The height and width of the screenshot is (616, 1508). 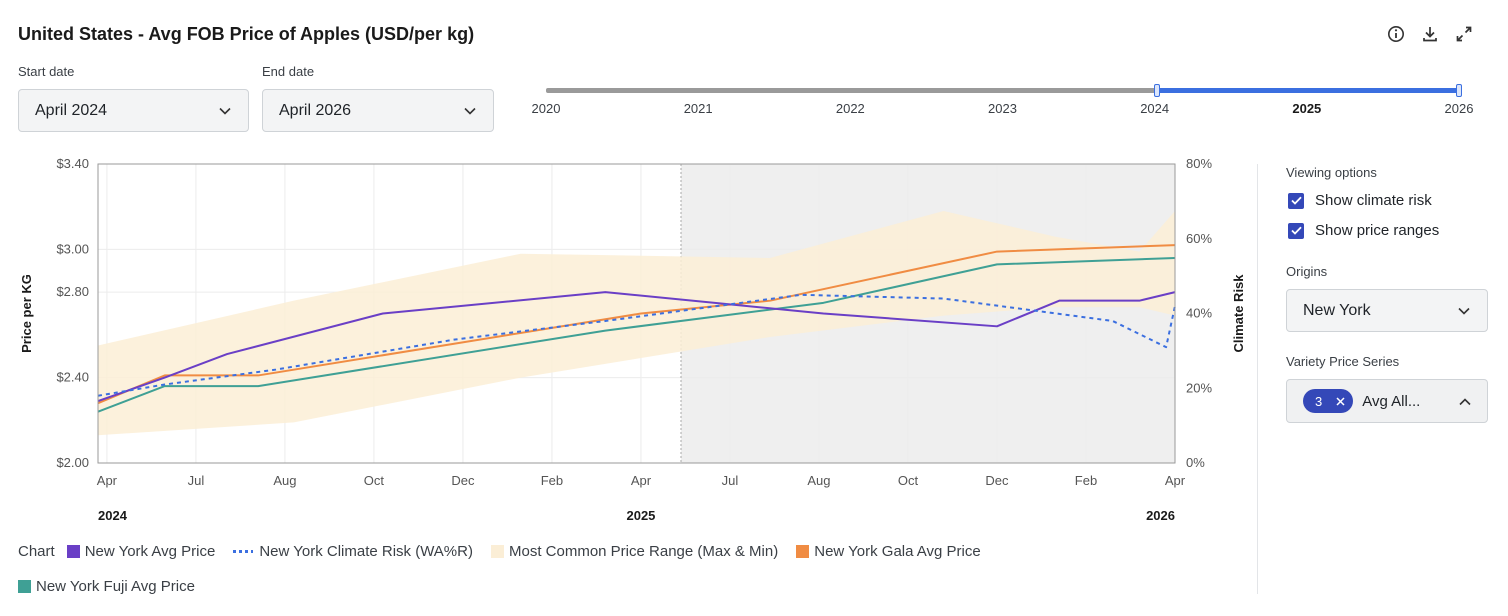 I want to click on legend-label: New York Gala Avg Price, so click(x=897, y=551).